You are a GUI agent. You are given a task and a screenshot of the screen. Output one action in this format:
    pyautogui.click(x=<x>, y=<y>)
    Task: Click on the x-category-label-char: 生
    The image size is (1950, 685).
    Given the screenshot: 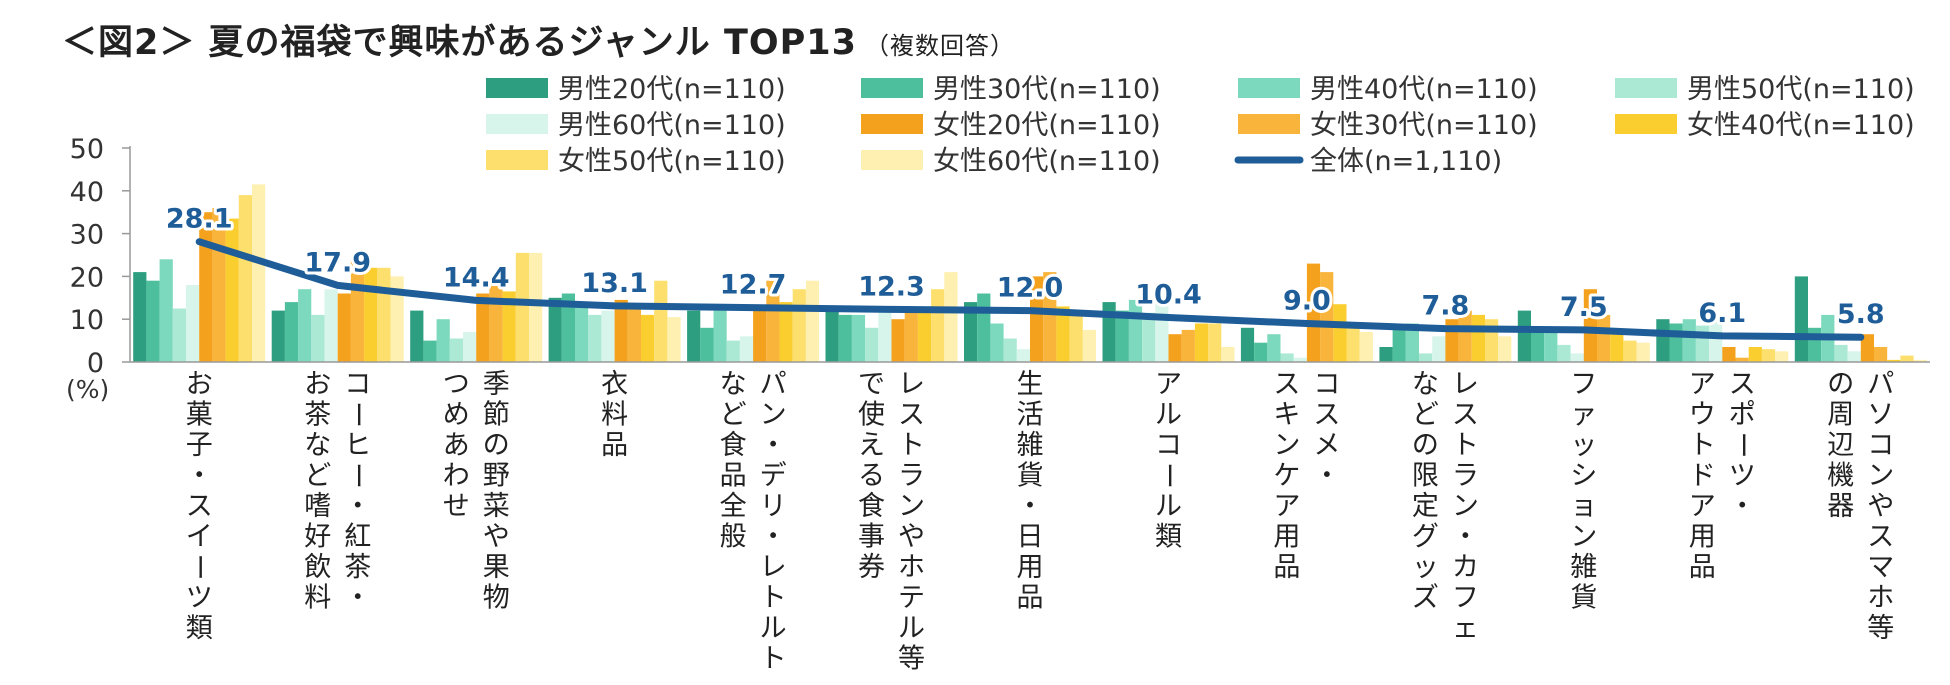 What is the action you would take?
    pyautogui.click(x=1030, y=384)
    